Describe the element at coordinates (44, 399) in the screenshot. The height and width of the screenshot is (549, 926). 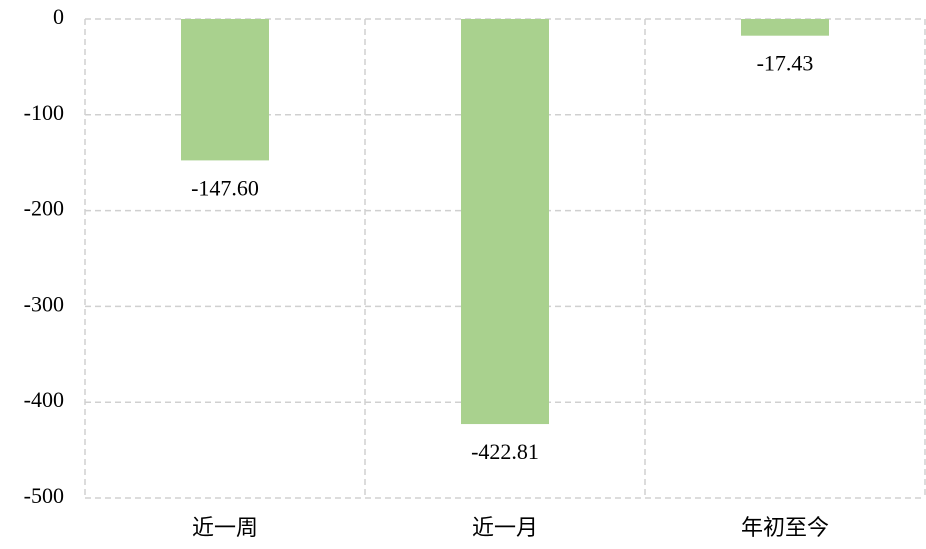
I see `y-tick-label: -400` at that location.